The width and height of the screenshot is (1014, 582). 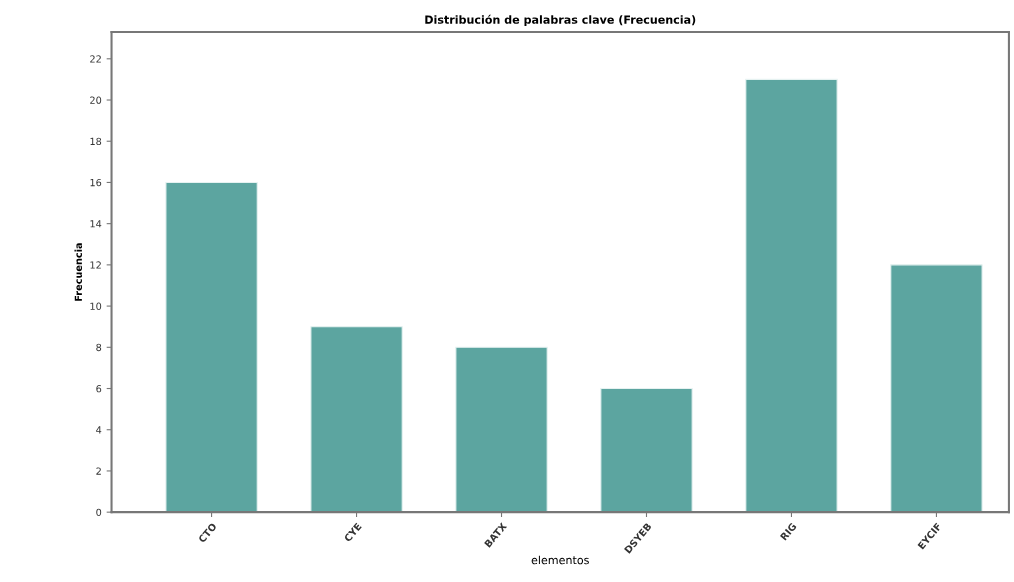 What do you see at coordinates (96, 182) in the screenshot?
I see `y-tick-label: 16` at bounding box center [96, 182].